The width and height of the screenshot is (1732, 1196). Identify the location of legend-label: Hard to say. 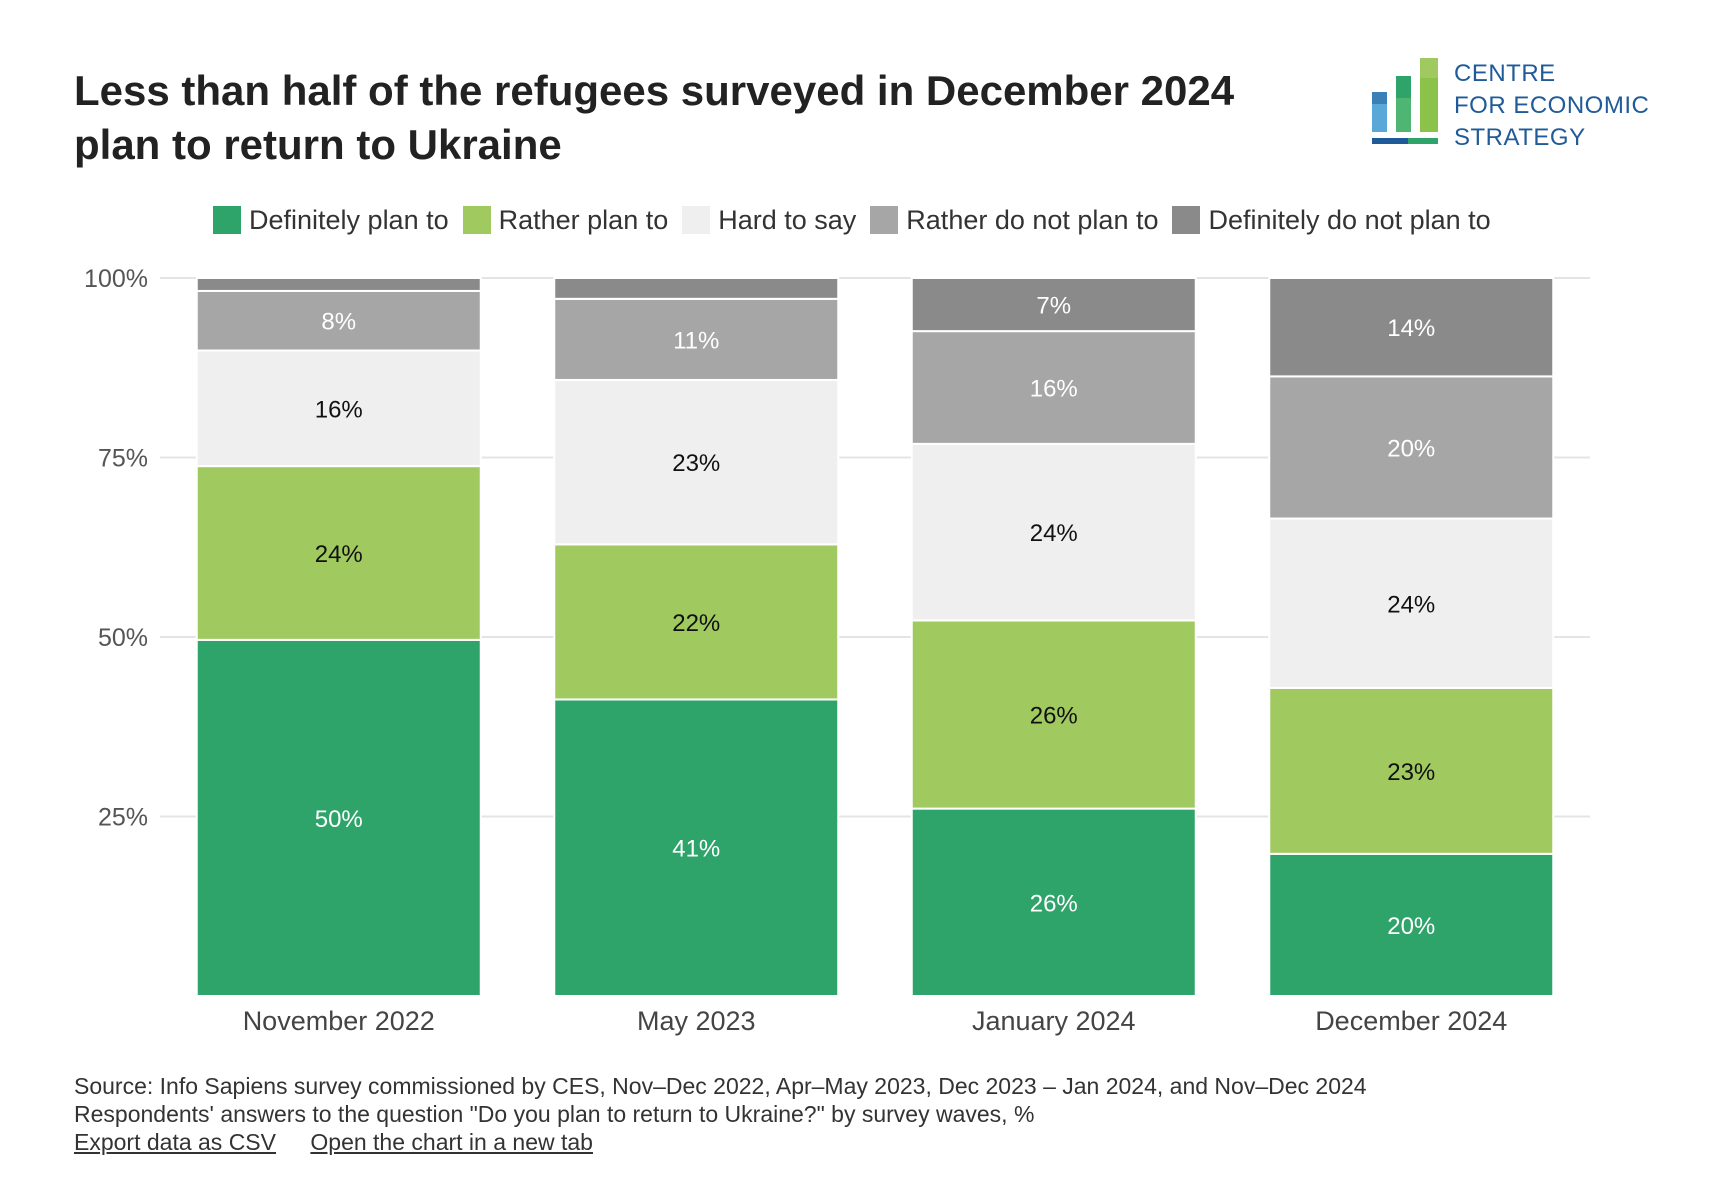
(787, 219).